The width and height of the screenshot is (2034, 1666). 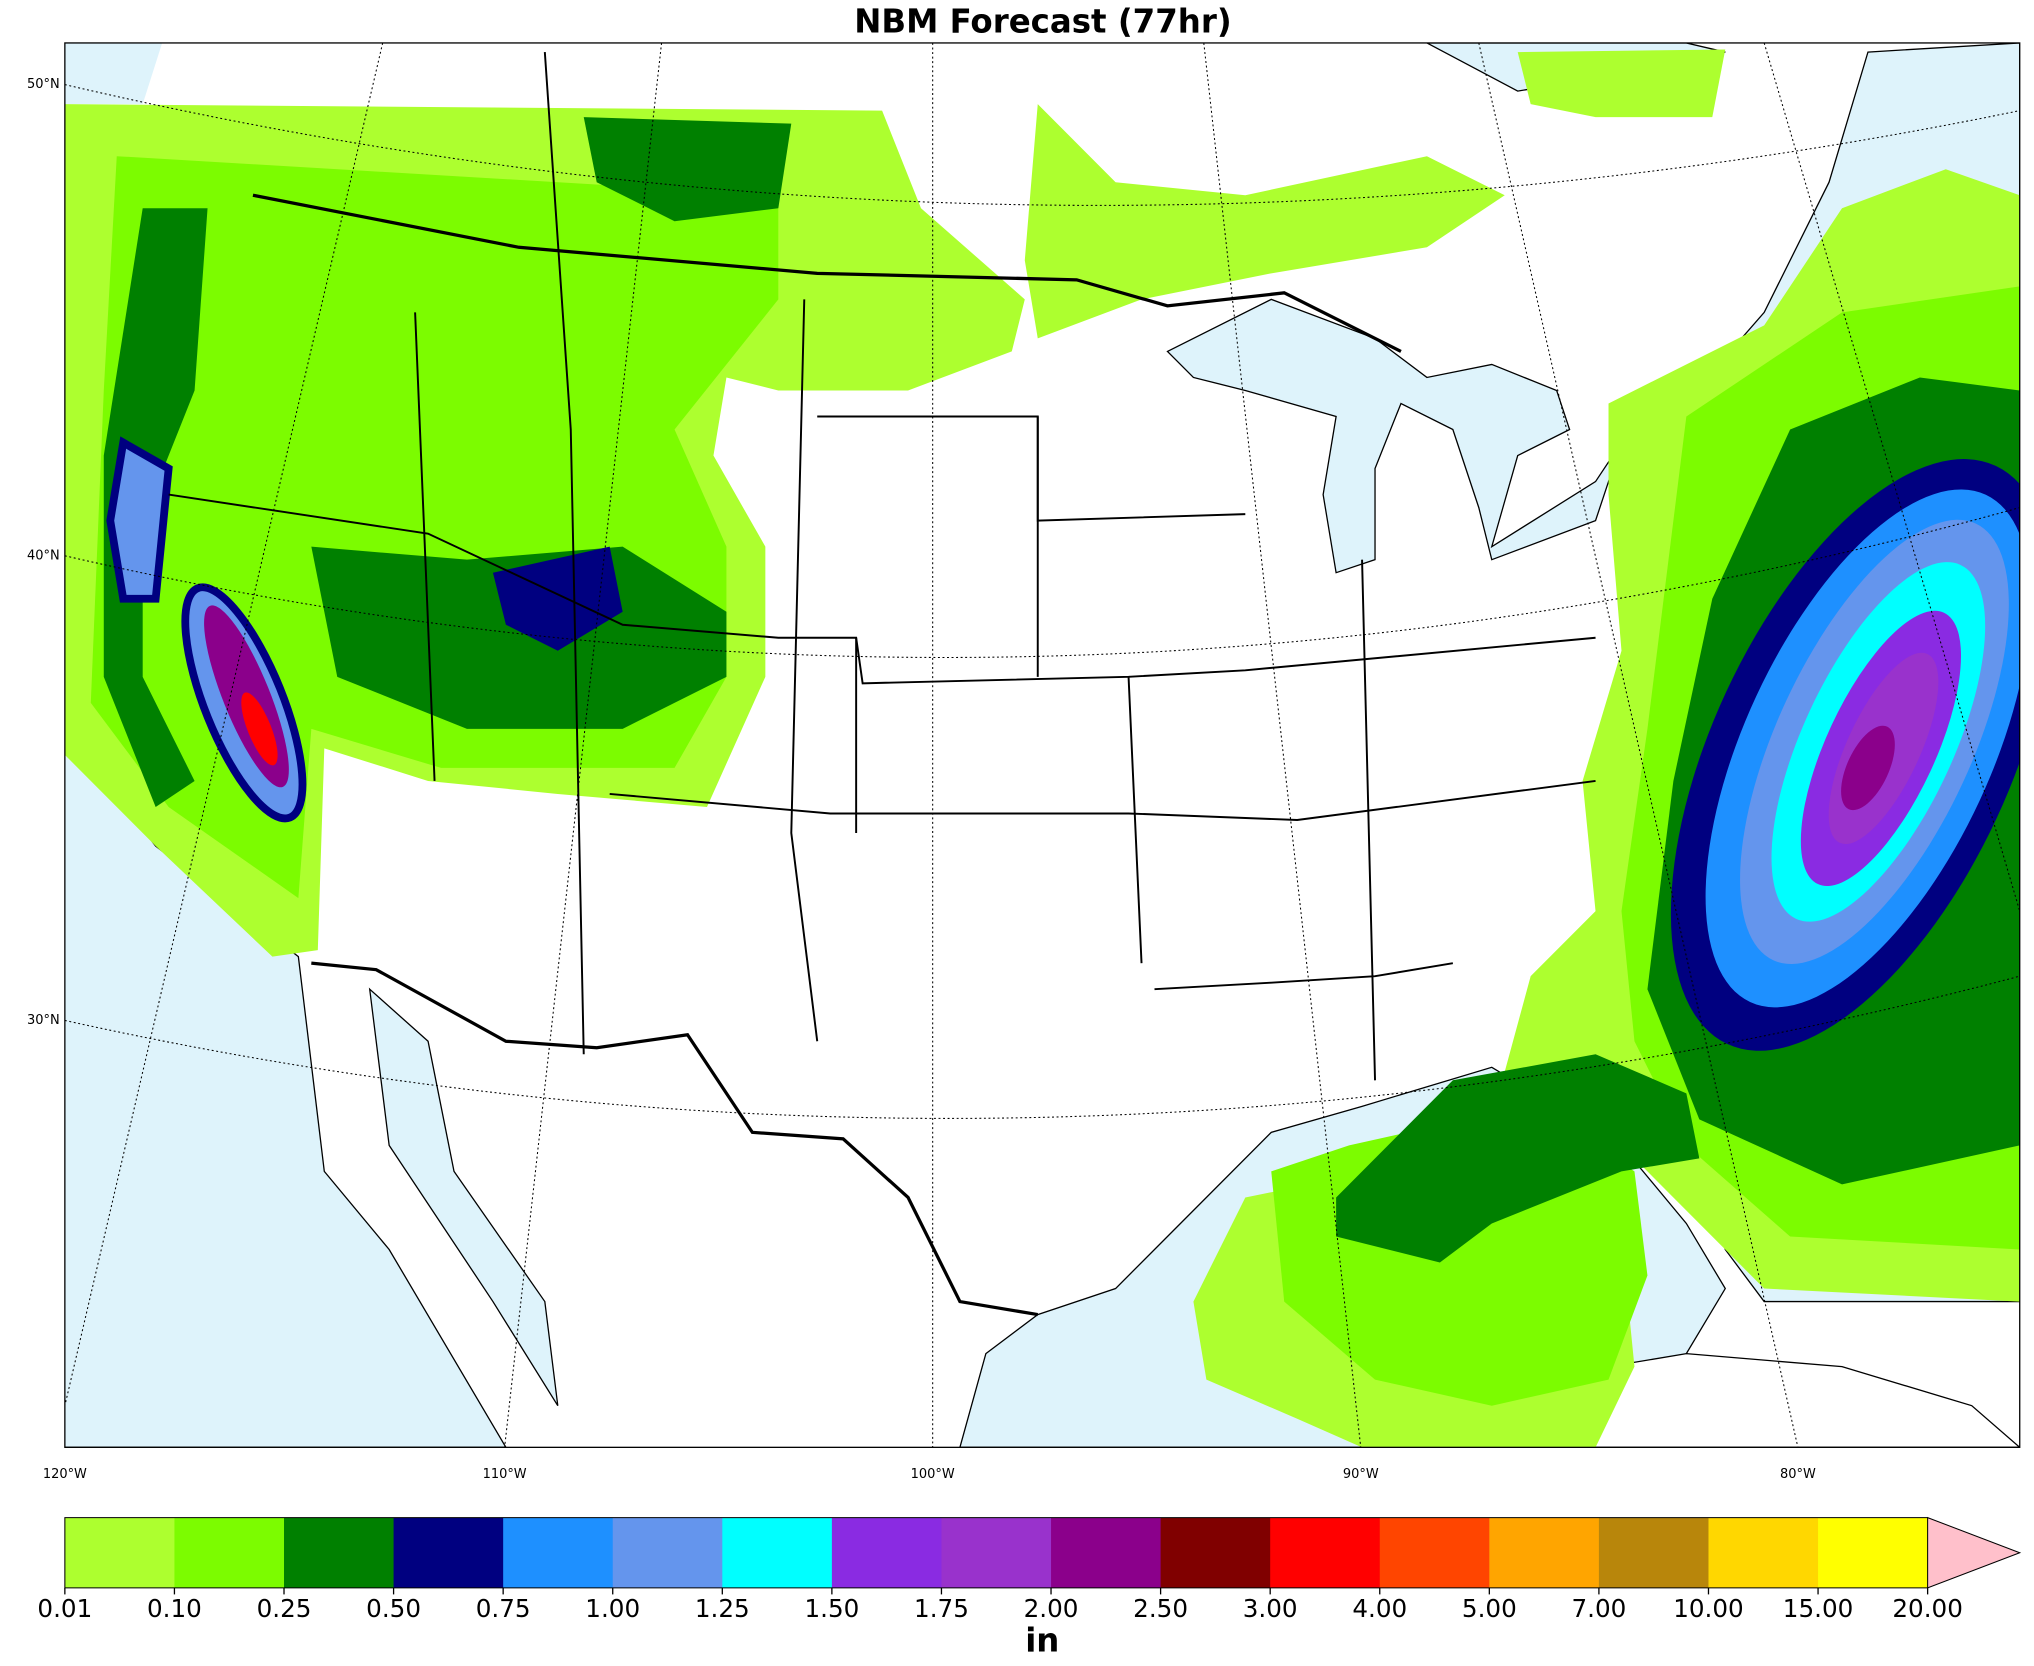 I want to click on lon-label: 90°W, so click(x=1361, y=1474).